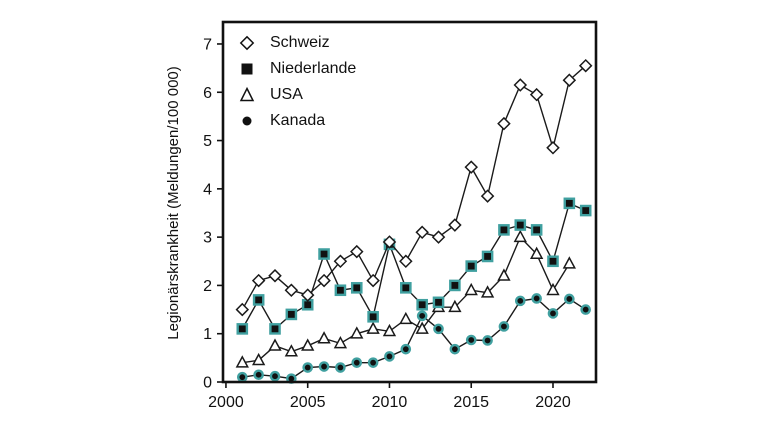 This screenshot has height=440, width=760. Describe the element at coordinates (207, 189) in the screenshot. I see `y-tick-label: 4` at that location.